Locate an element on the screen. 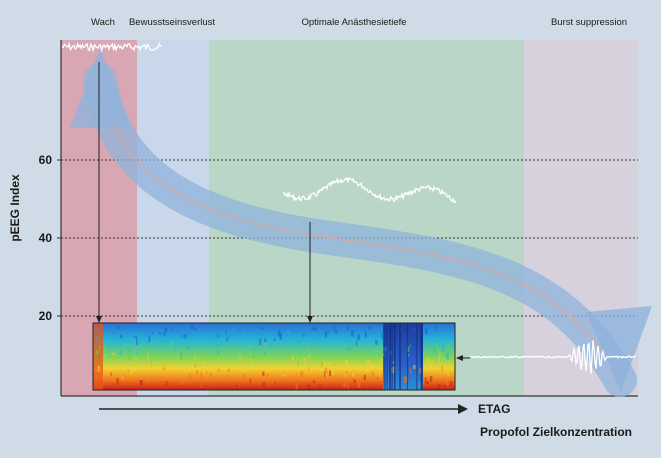 The height and width of the screenshot is (458, 661). y-axis-title: pEEG Index is located at coordinates (15, 208).